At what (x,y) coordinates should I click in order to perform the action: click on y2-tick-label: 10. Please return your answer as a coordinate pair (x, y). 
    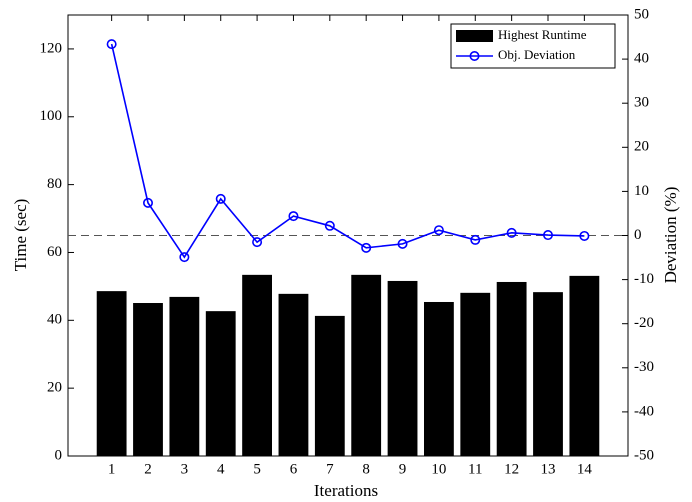
    Looking at the image, I should click on (641, 191).